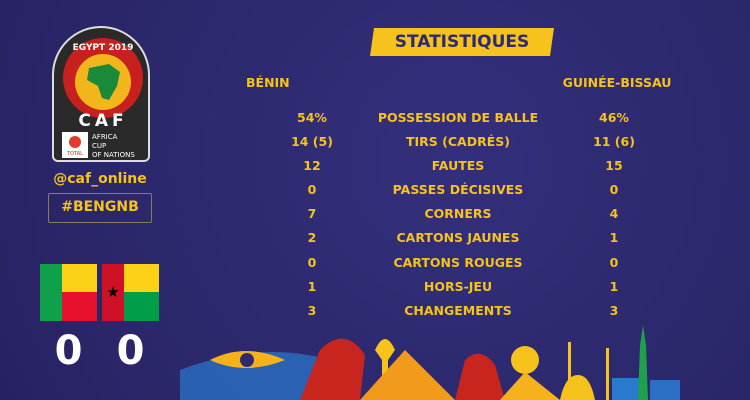 The image size is (750, 400). What do you see at coordinates (458, 310) in the screenshot?
I see `stat-label: CHANGEMENTS` at bounding box center [458, 310].